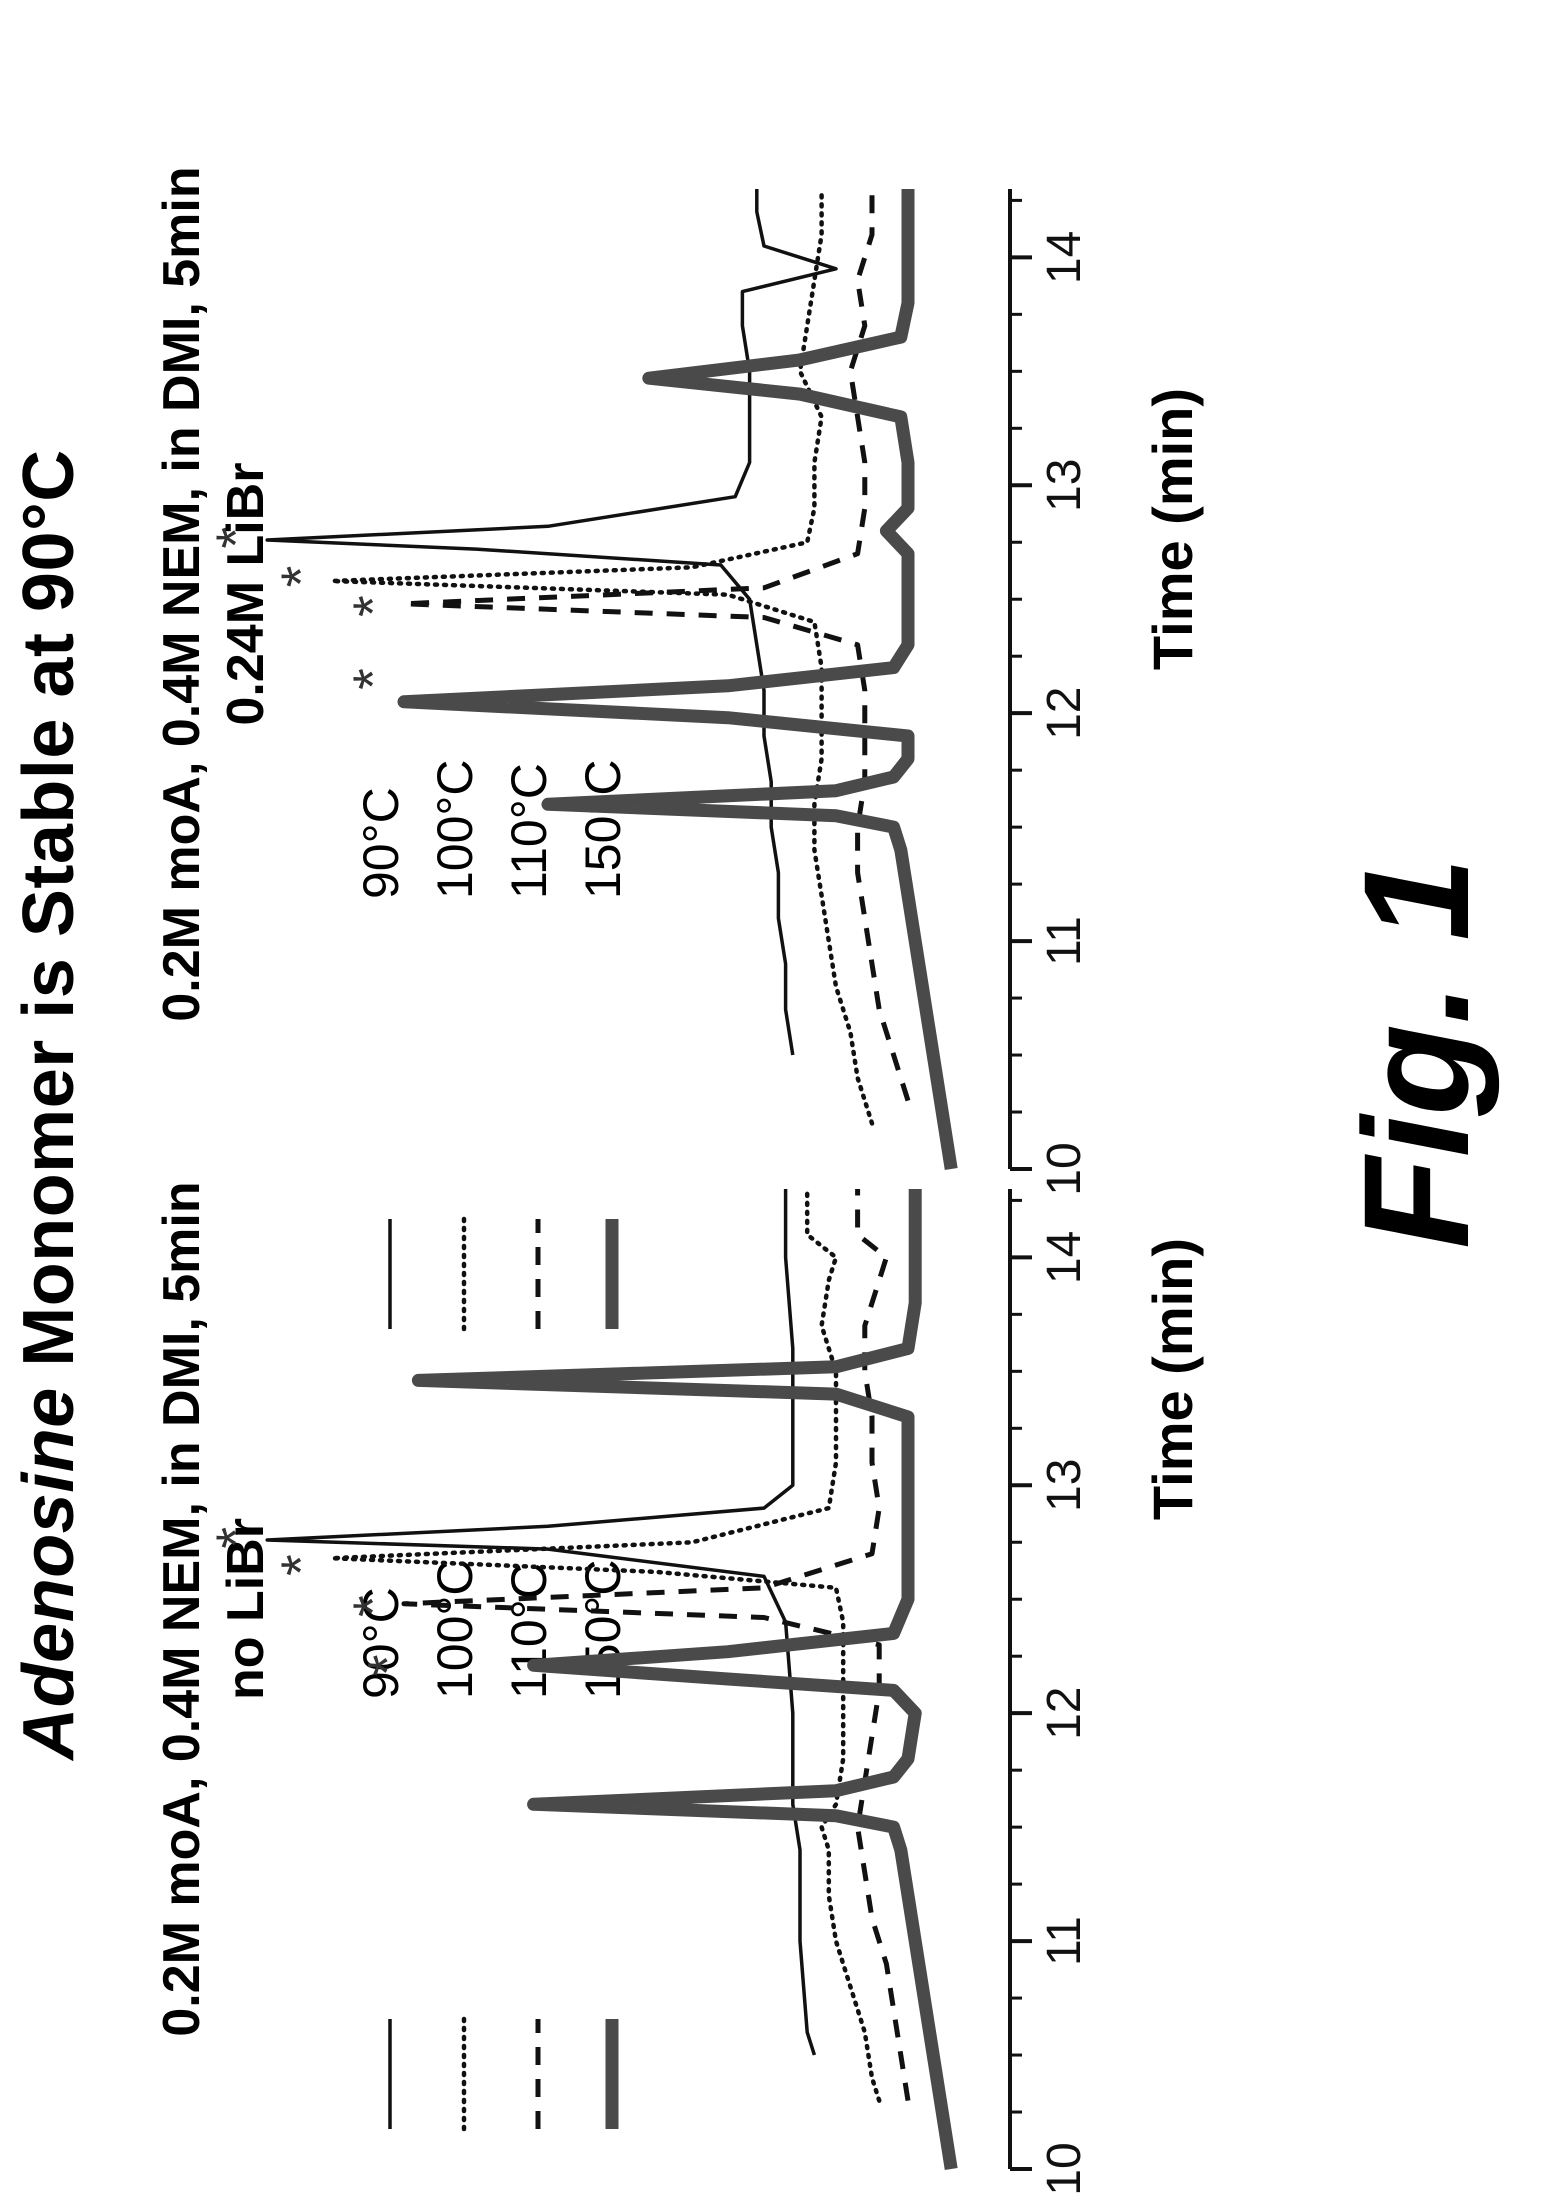 Image resolution: width=1556 pixels, height=2209 pixels. I want to click on figure-label: Fig. 1, so click(1416, 1053).